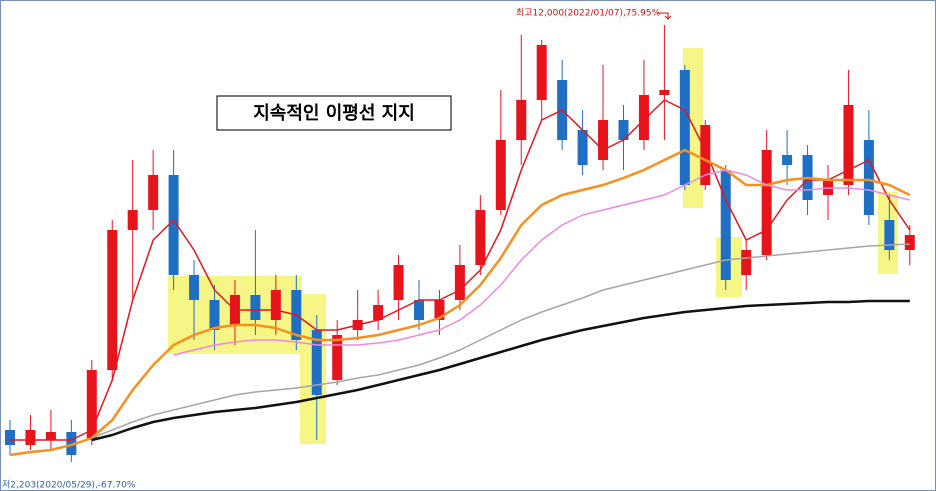  I want to click on chart-label: 지속적인 이평선 지지, so click(334, 113).